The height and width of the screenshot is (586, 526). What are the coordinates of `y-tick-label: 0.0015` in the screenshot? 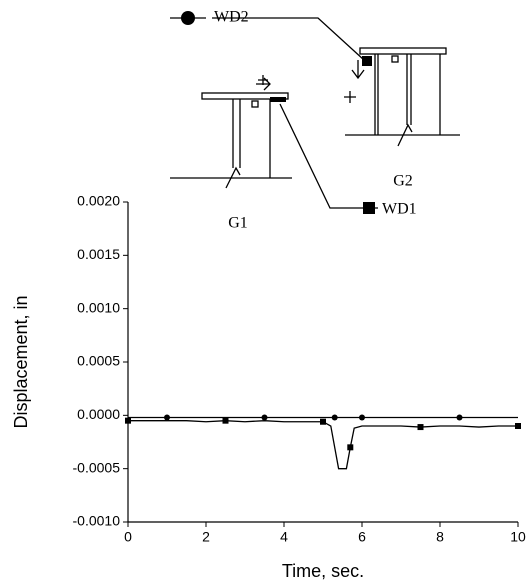 It's located at (98, 254).